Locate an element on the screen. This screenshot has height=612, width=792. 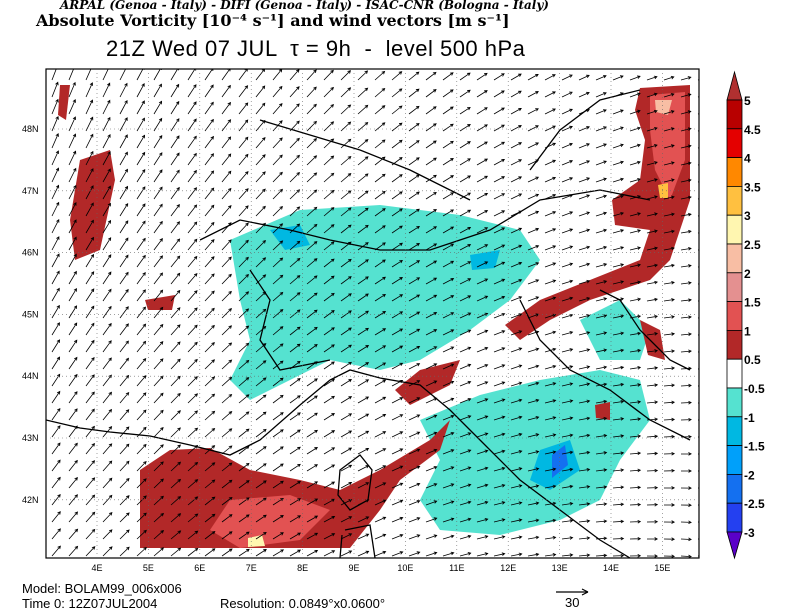
latitude-label: 44N is located at coordinates (30, 376).